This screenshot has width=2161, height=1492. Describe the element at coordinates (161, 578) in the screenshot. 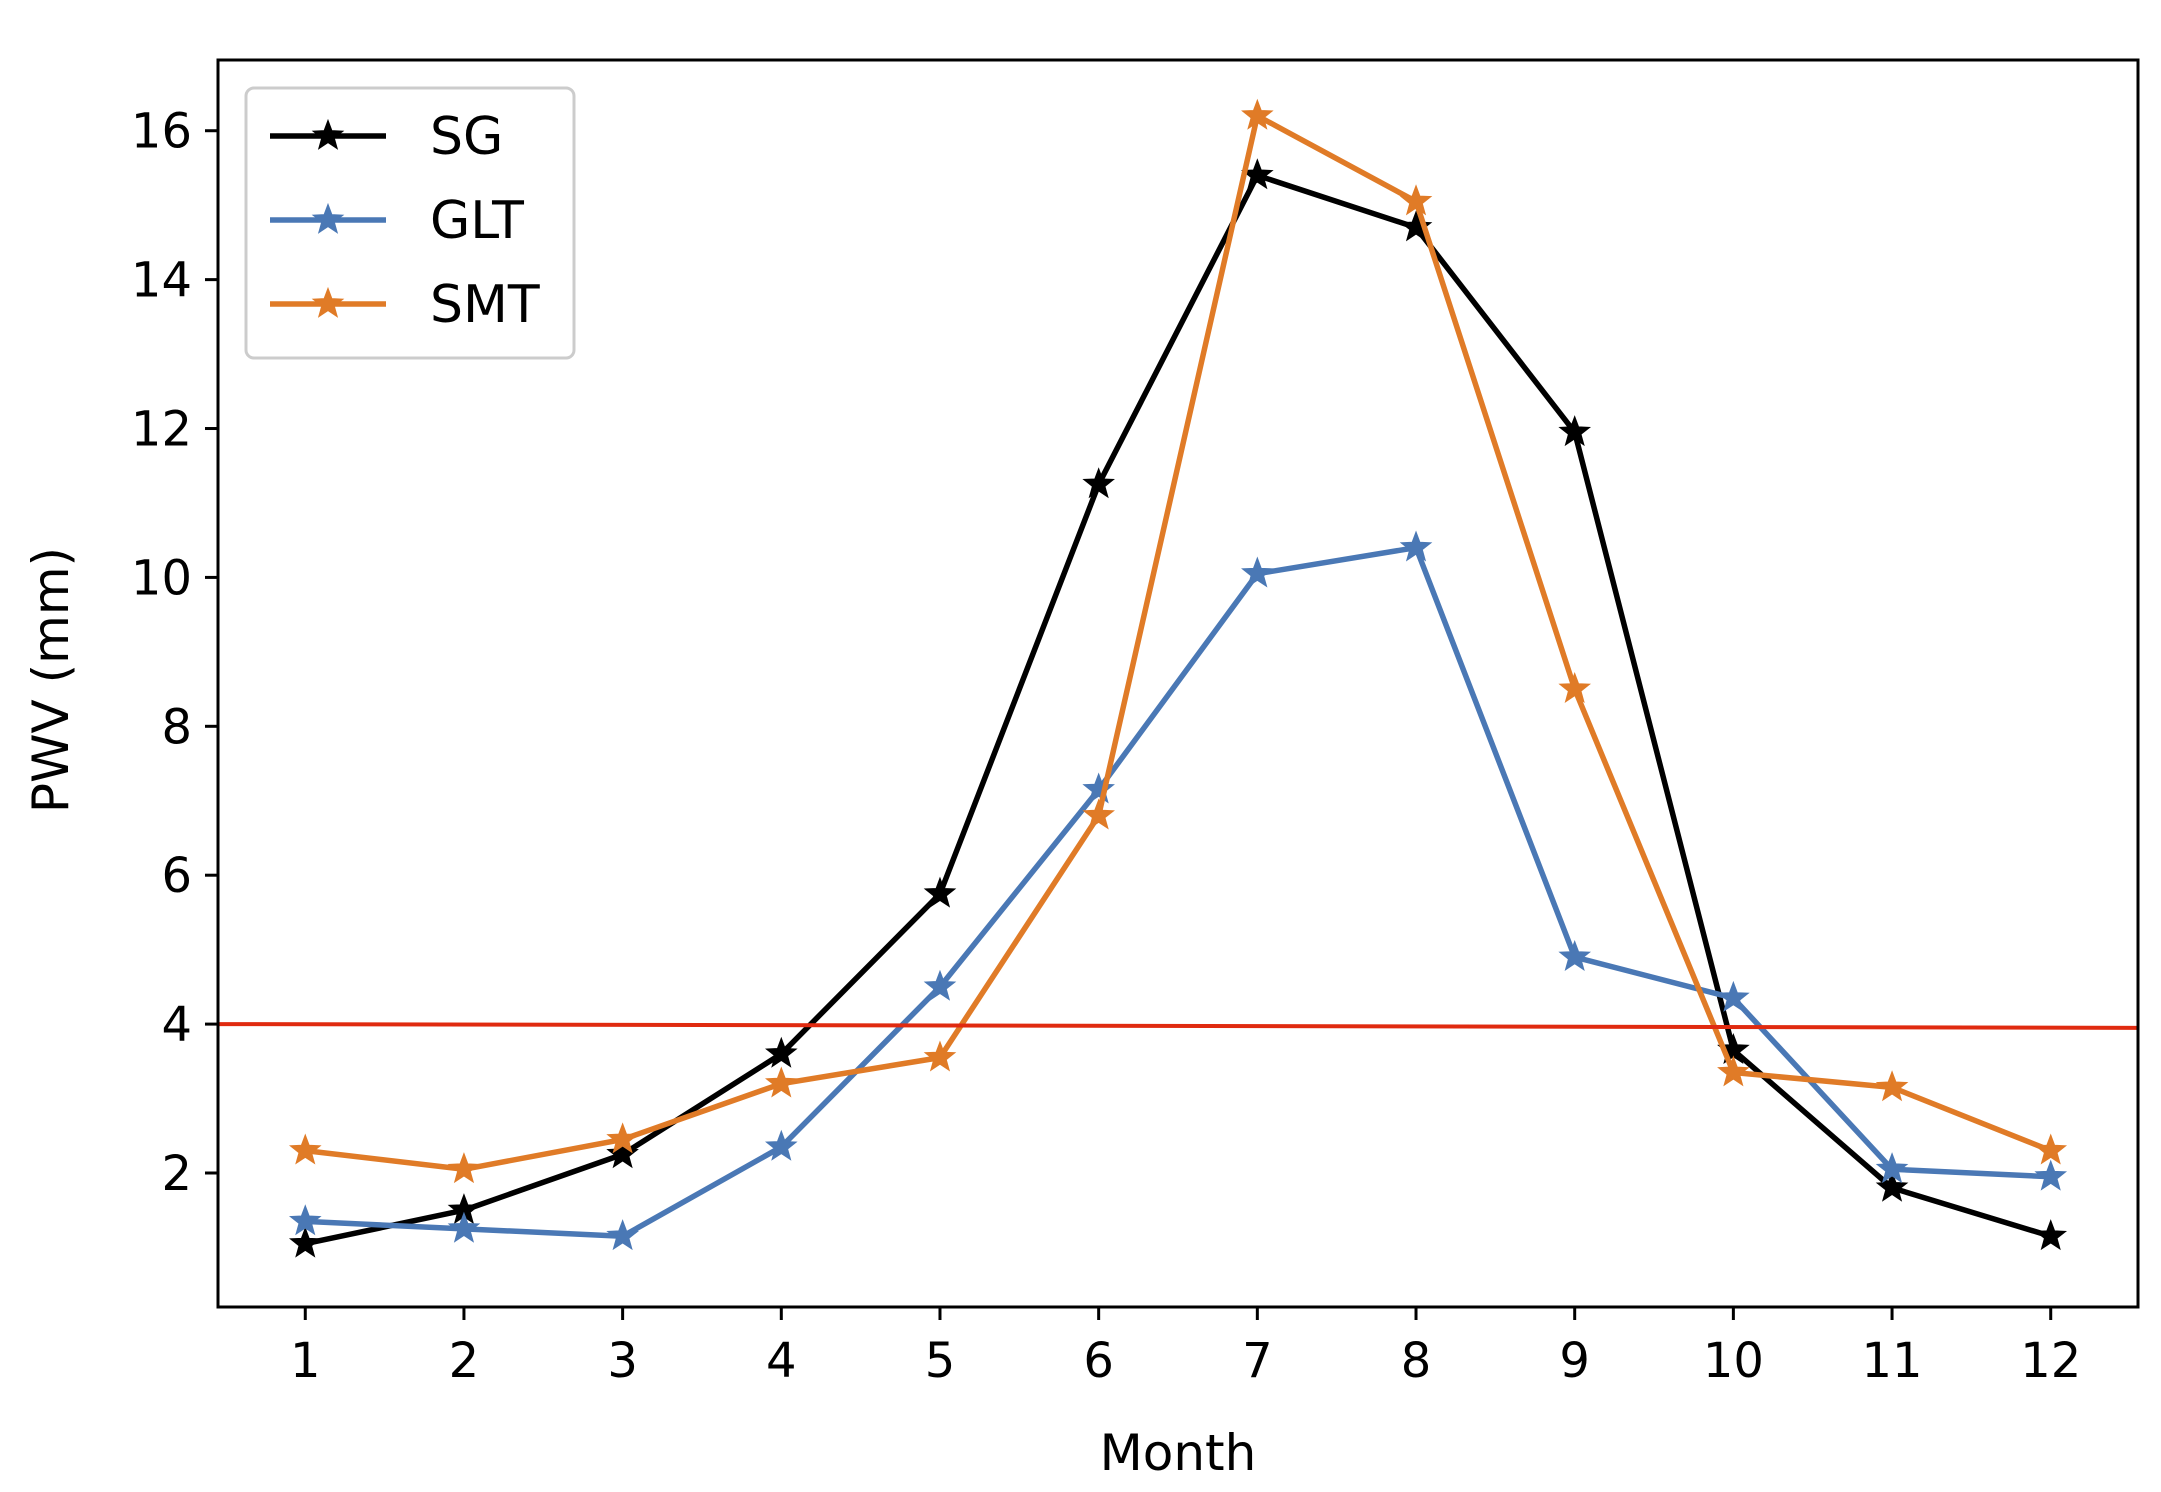

I see `y-tick-label-10: 10` at that location.